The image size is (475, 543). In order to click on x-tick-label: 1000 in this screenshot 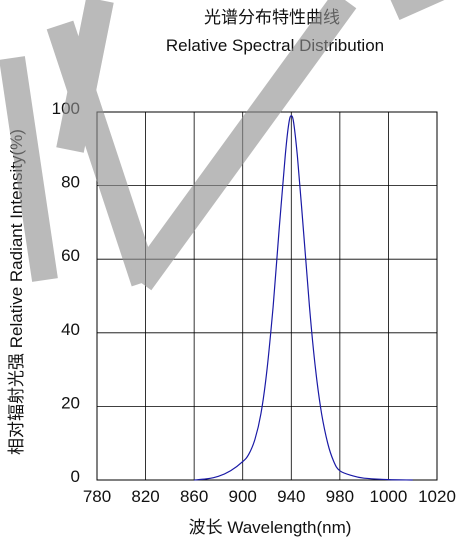, I will do `click(389, 496)`.